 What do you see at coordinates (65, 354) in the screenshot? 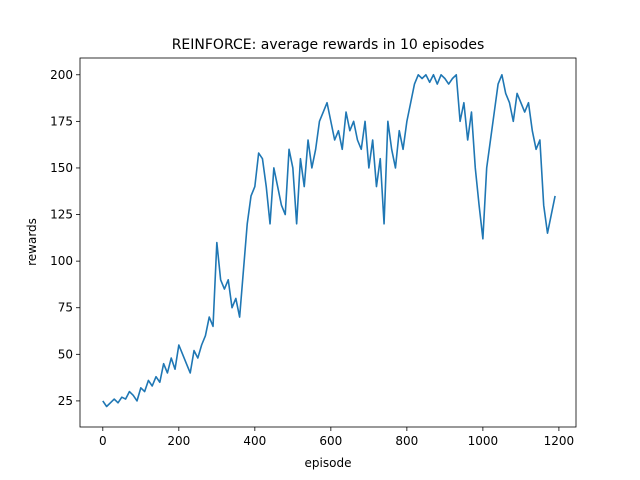
I see `y-tick-label: 50` at bounding box center [65, 354].